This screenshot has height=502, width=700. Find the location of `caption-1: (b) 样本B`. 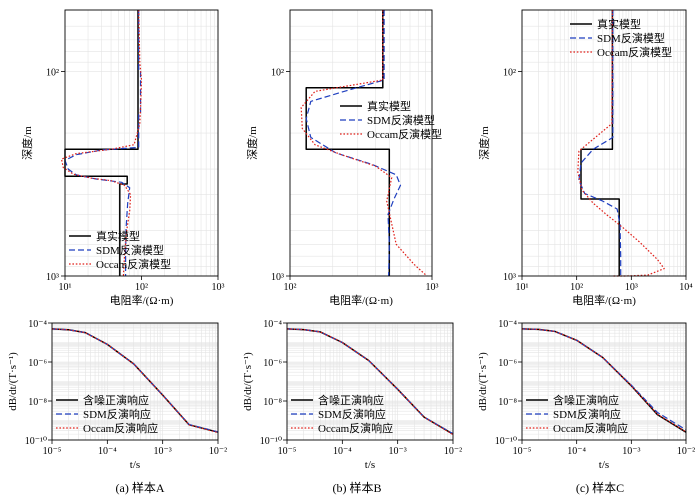

caption-1: (b) 样本B is located at coordinates (357, 487).